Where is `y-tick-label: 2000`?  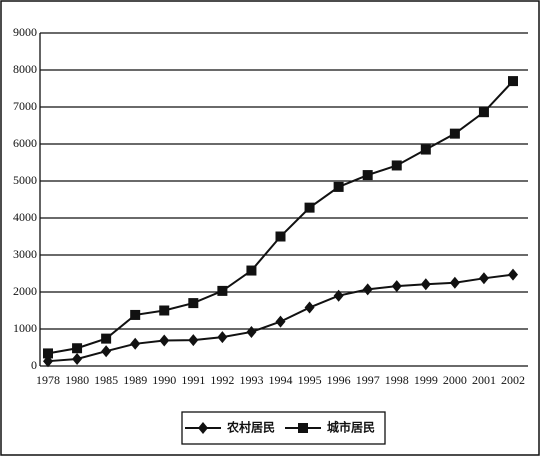
y-tick-label: 2000 is located at coordinates (25, 291).